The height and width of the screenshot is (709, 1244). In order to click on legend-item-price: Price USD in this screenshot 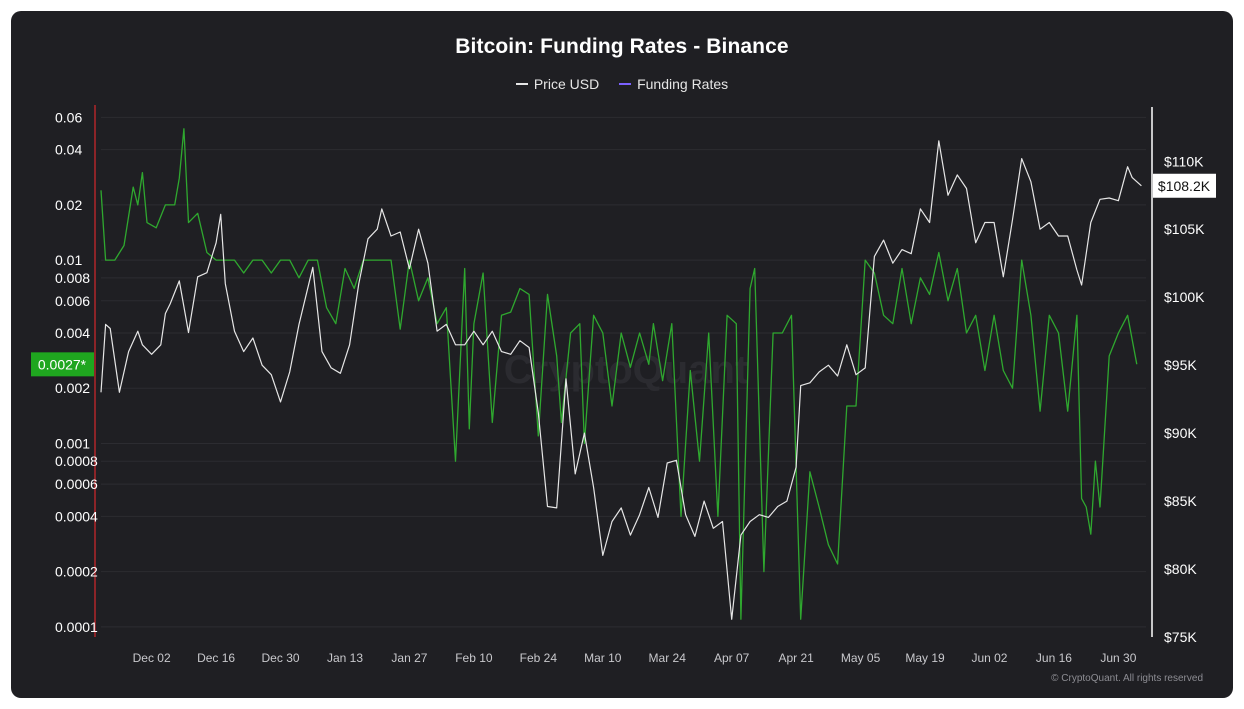, I will do `click(557, 84)`.